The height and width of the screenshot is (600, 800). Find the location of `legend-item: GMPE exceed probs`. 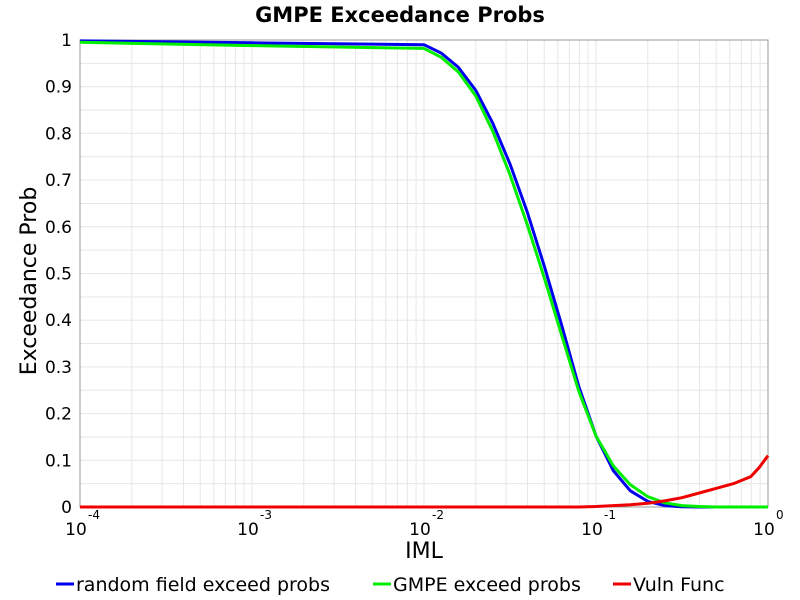

legend-item: GMPE exceed probs is located at coordinates (477, 585).